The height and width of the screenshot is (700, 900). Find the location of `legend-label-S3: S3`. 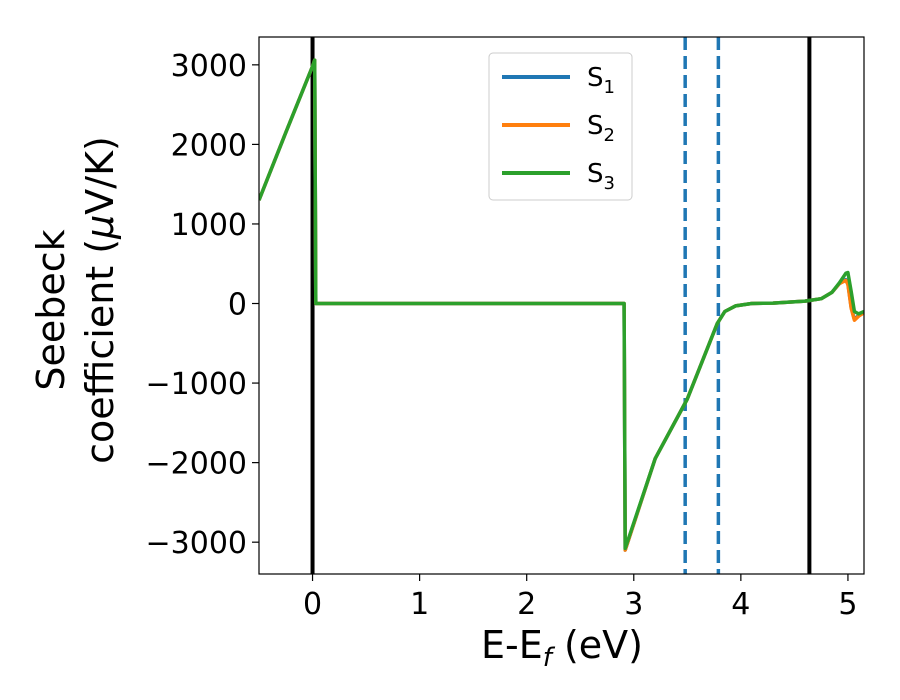

legend-label-S3: S3 is located at coordinates (601, 176).